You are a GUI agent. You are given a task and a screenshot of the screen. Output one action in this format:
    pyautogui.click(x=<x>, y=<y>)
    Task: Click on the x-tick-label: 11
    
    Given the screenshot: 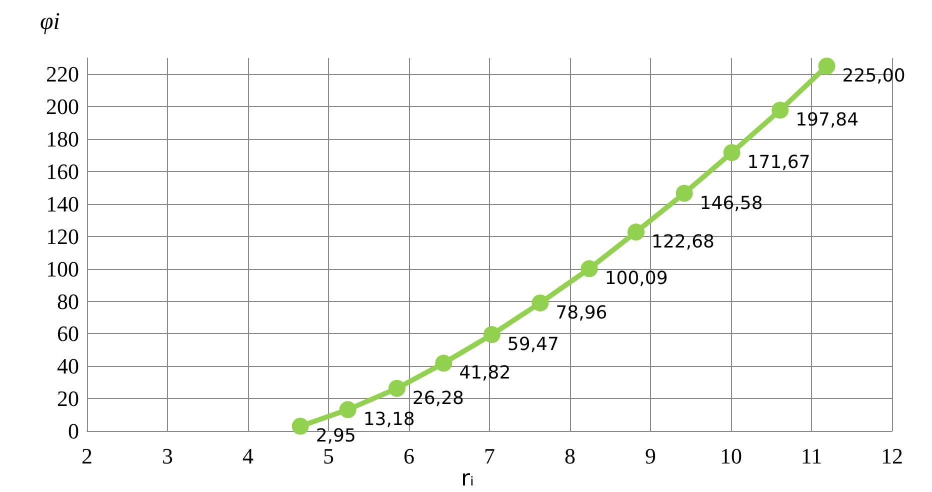 What is the action you would take?
    pyautogui.click(x=811, y=456)
    